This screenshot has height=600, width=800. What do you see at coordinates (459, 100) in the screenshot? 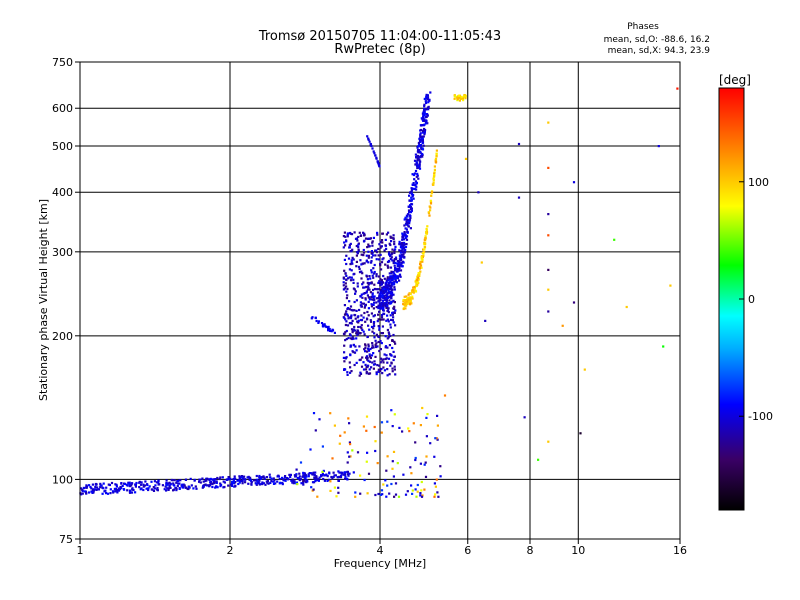
I see `x-cusp-point` at bounding box center [459, 100].